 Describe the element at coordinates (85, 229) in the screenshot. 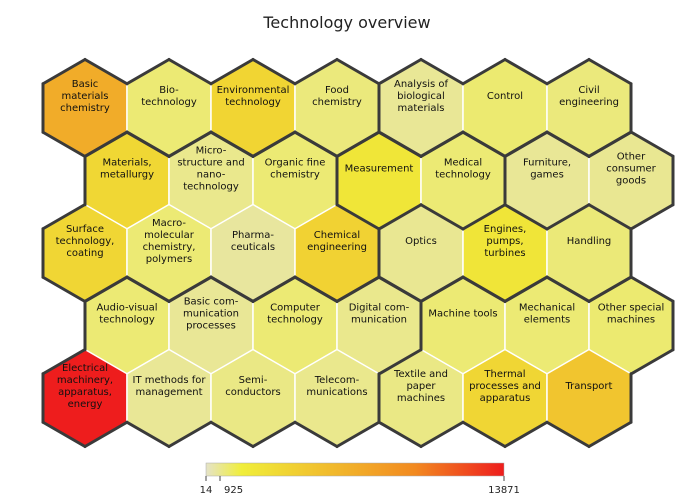

I see `hex-label-line: Surface` at that location.